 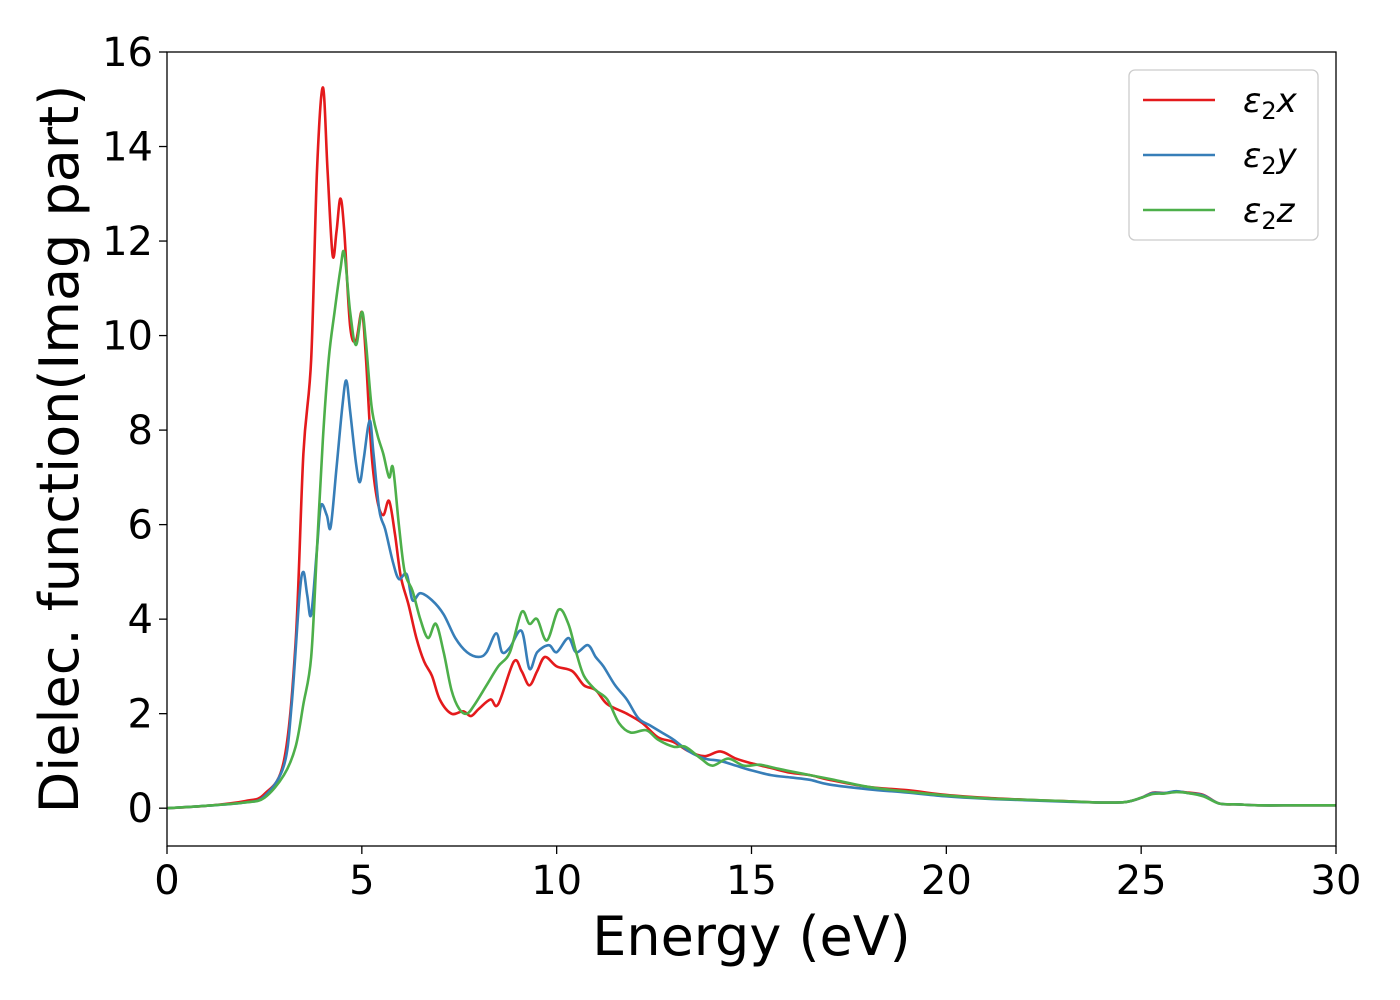 I want to click on x-tick-label: 25, so click(x=1141, y=881).